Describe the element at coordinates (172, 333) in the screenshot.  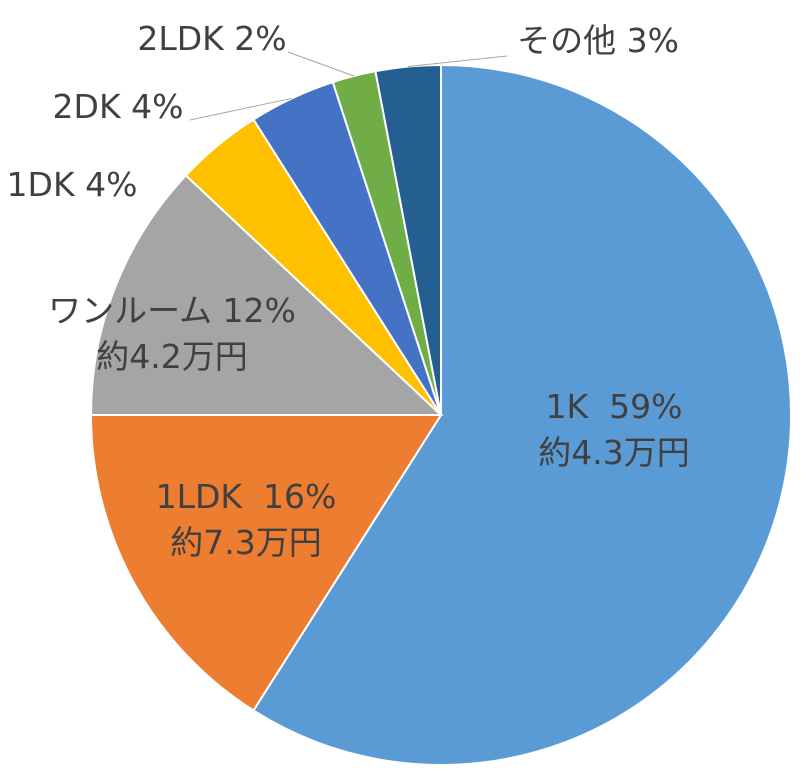
I see `slice-label-one-room: ワンルーム 12% 約4.2万円` at that location.